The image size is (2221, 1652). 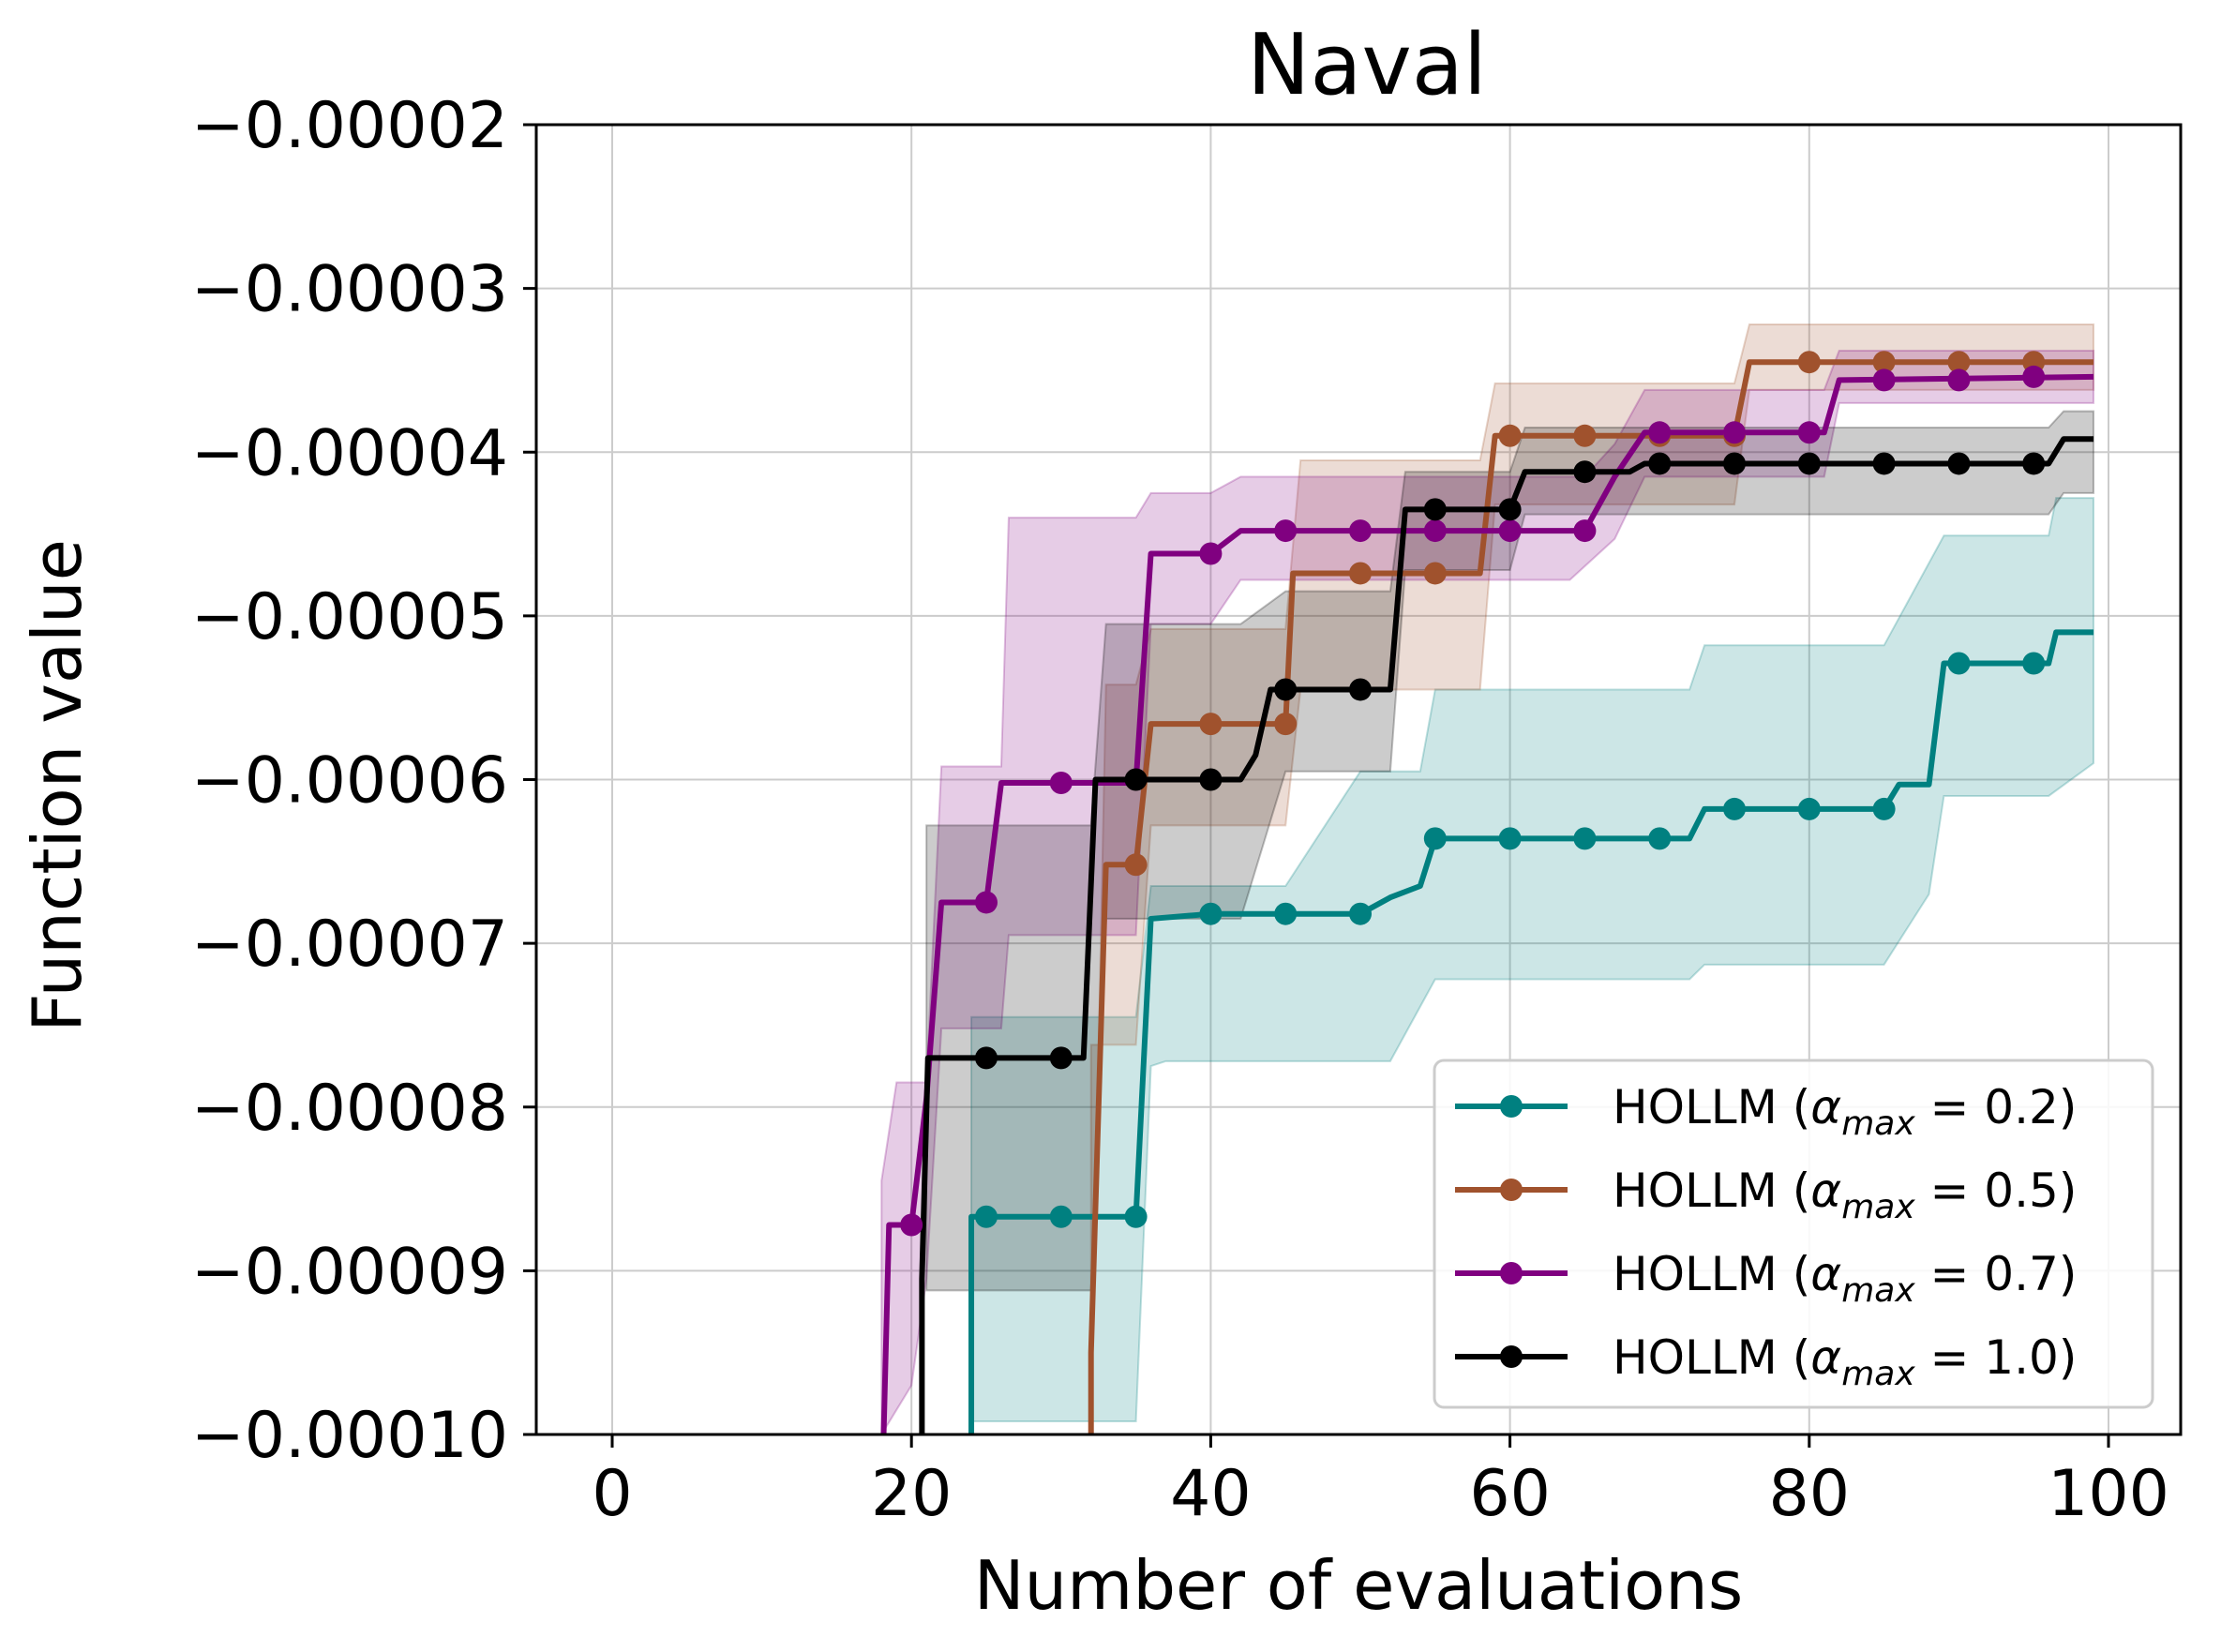 What do you see at coordinates (349, 1272) in the screenshot?
I see `y-tick-label: −0.00009` at bounding box center [349, 1272].